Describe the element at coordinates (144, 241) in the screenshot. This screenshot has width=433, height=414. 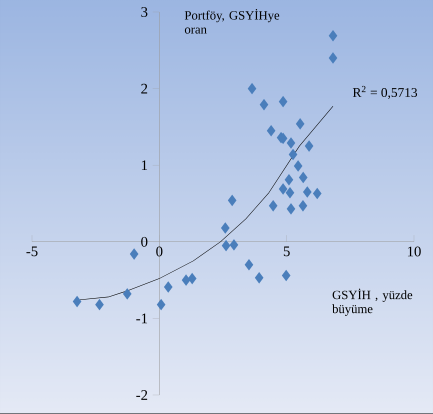
I see `y-tick-label: 0` at that location.